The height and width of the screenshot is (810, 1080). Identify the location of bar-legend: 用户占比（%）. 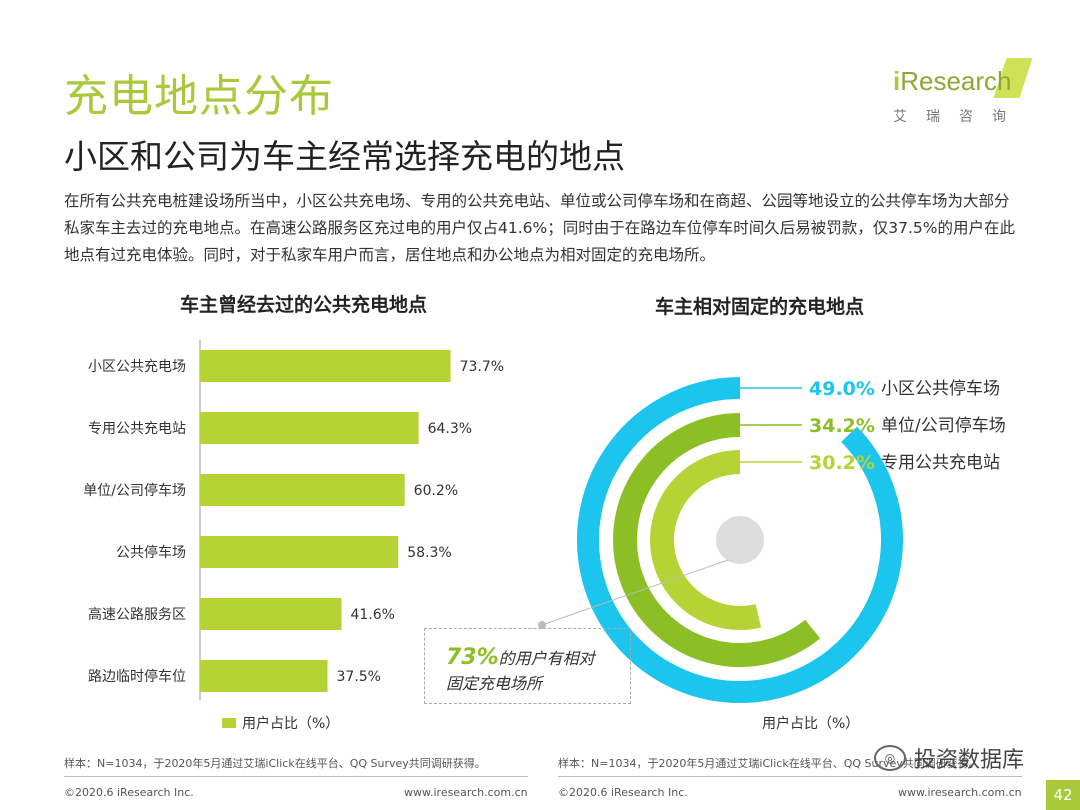
(280, 723).